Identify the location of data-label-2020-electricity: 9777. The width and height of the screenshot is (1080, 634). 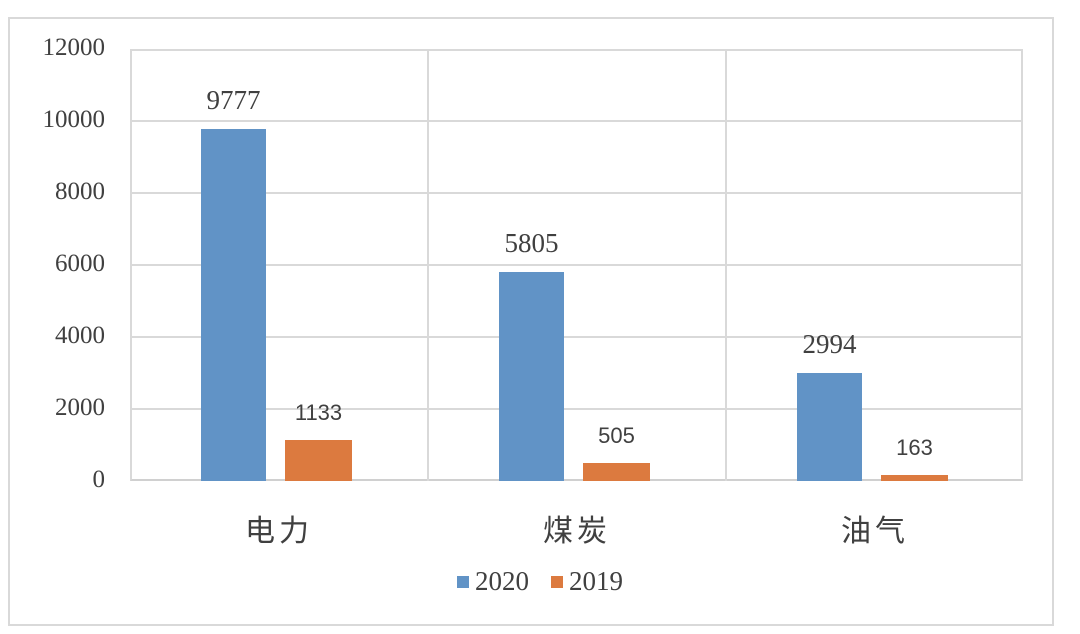
(233, 100).